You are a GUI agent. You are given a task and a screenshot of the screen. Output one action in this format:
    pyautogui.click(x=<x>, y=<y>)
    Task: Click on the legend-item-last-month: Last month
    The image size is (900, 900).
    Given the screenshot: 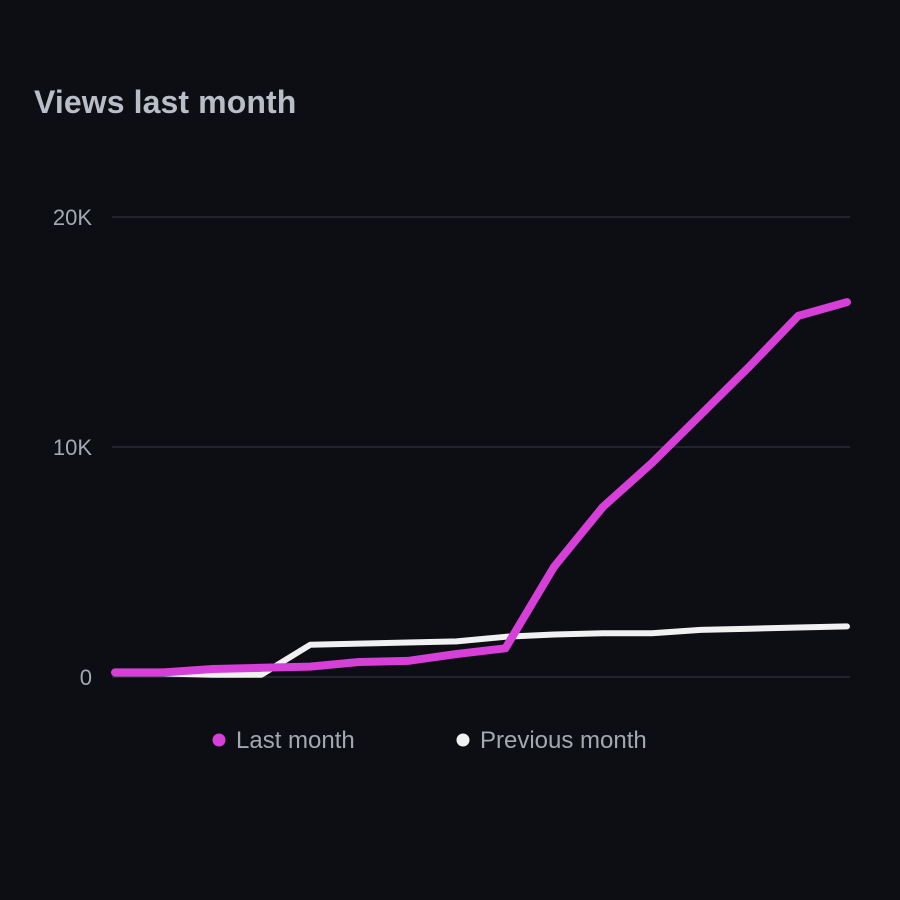 What is the action you would take?
    pyautogui.click(x=283, y=740)
    